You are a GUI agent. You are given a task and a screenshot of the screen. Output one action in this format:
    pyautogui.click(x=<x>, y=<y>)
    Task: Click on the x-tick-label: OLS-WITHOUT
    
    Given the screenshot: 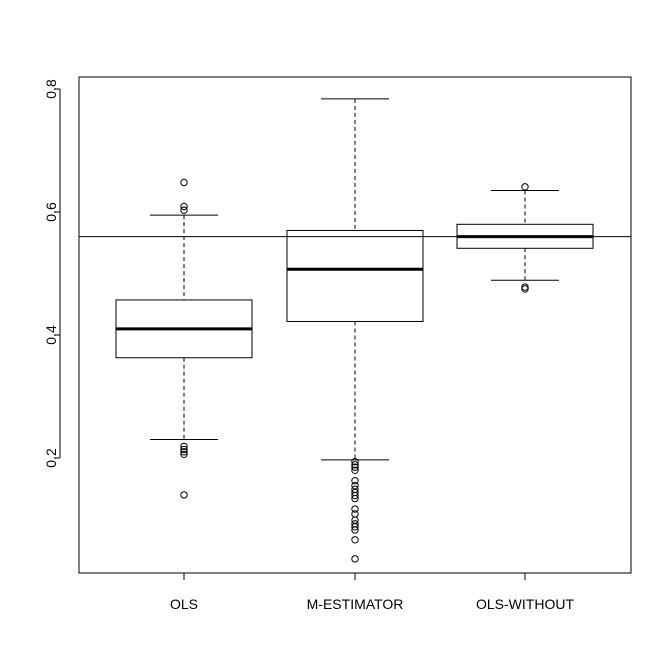 What is the action you would take?
    pyautogui.click(x=525, y=604)
    